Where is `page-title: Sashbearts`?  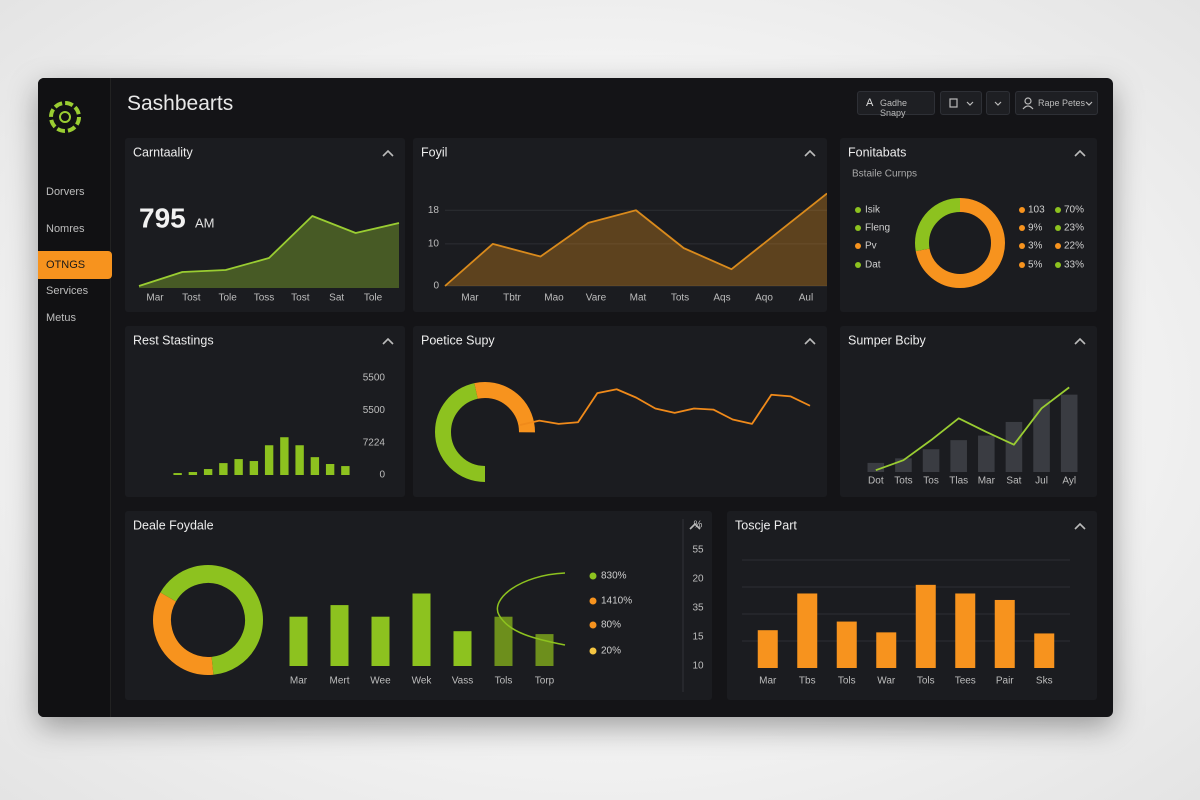
page-title: Sashbearts is located at coordinates (180, 103).